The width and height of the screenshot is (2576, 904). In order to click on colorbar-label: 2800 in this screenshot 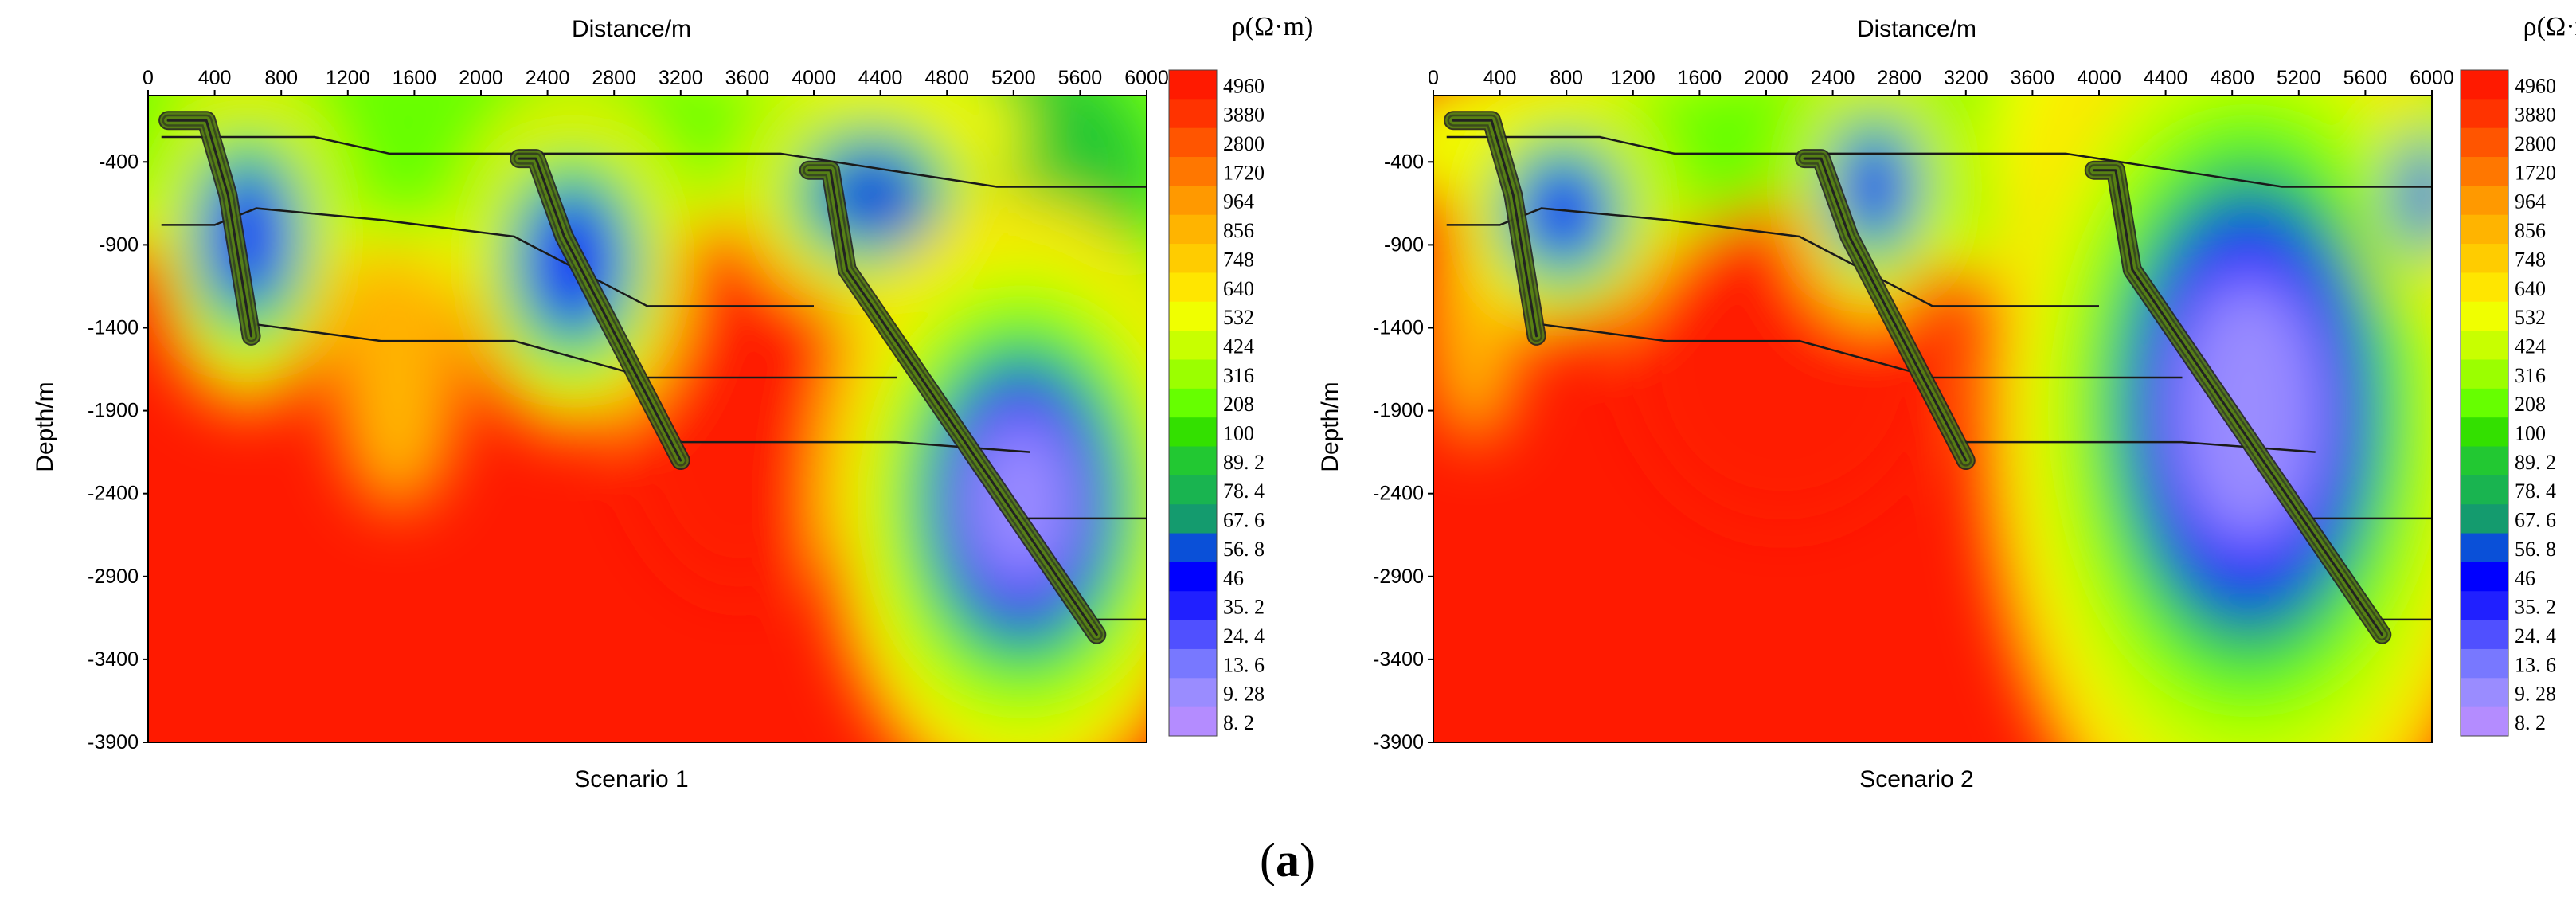, I will do `click(2536, 143)`.